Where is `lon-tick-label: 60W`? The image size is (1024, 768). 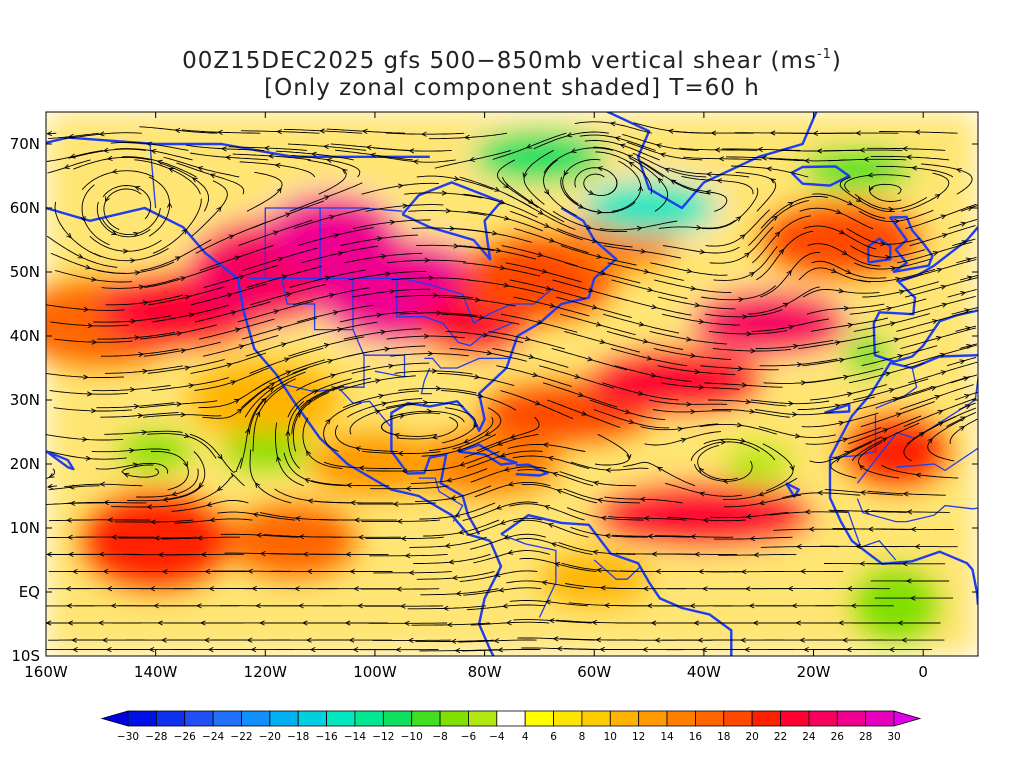
lon-tick-label: 60W is located at coordinates (594, 672).